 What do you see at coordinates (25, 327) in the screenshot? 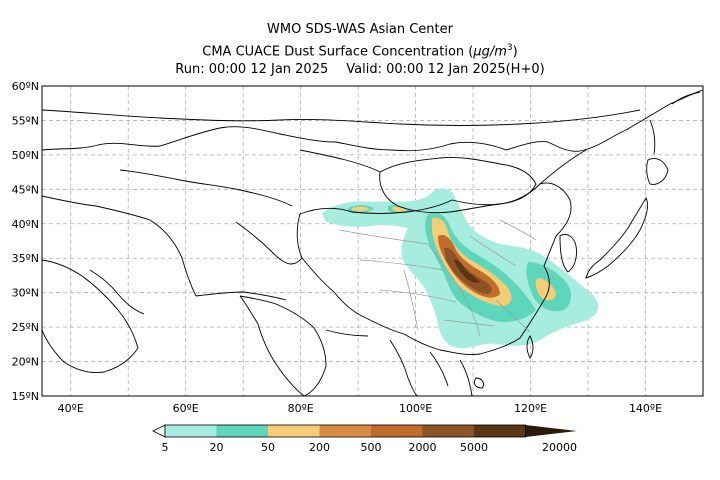
I see `lat-tick-label: 25ºN` at bounding box center [25, 327].